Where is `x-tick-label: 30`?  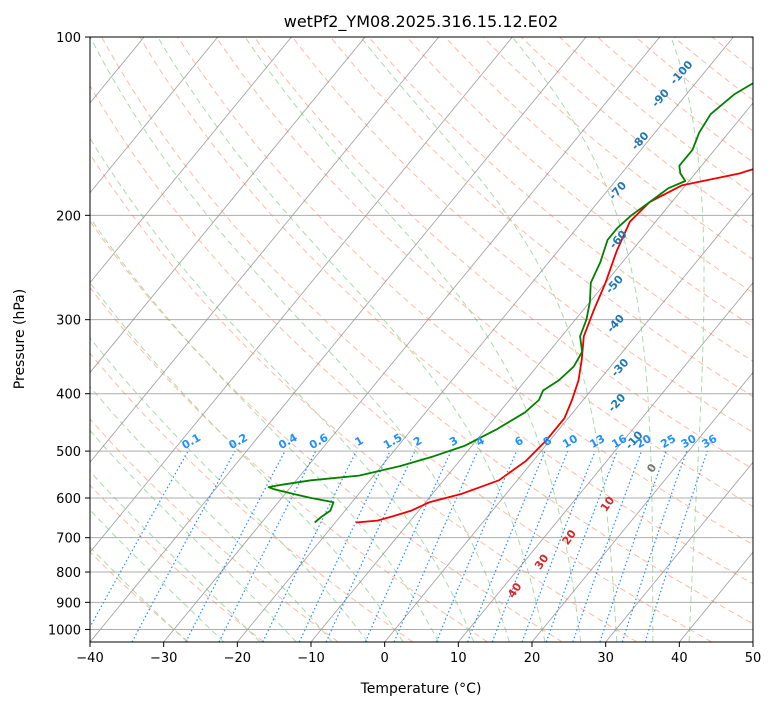 x-tick-label: 30 is located at coordinates (605, 658).